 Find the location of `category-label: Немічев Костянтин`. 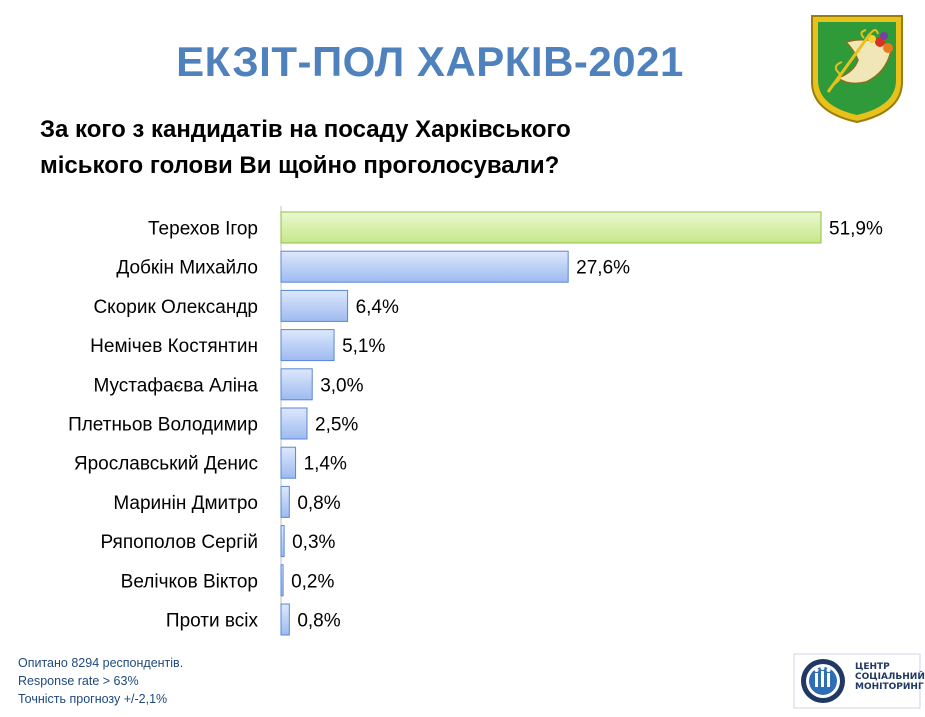

category-label: Немічев Костянтин is located at coordinates (174, 346).